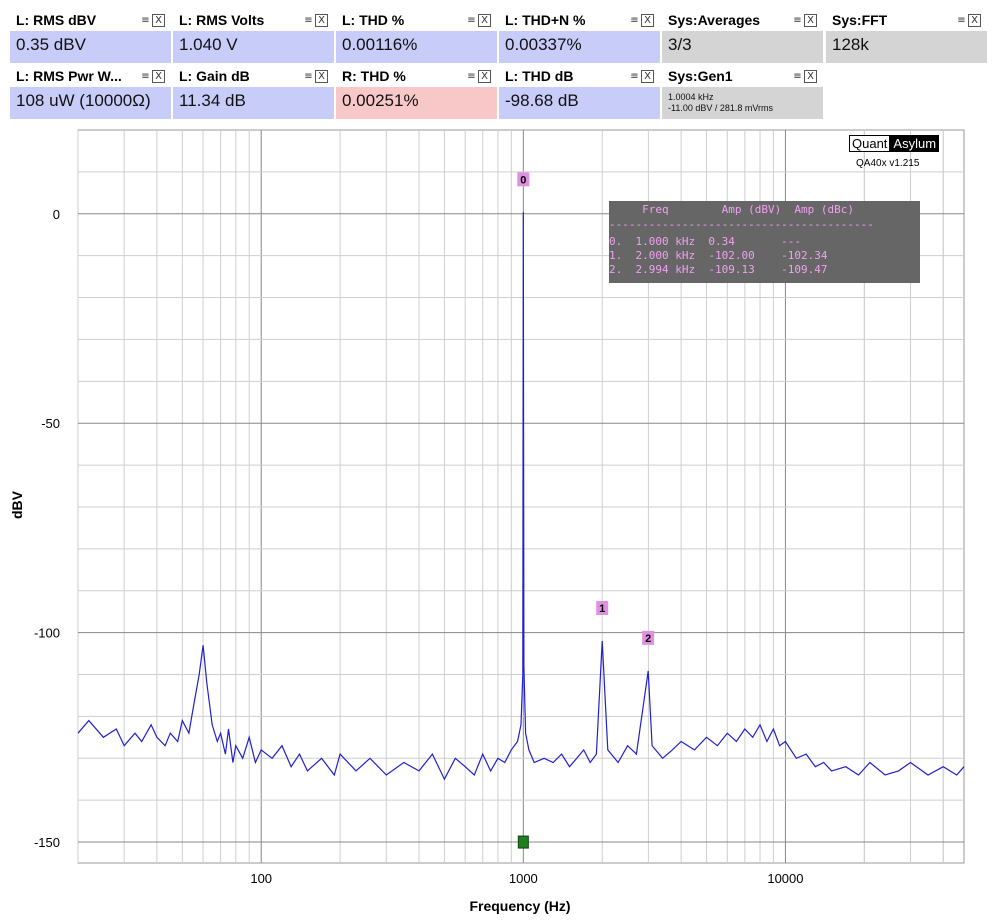 This screenshot has width=1000, height=923. What do you see at coordinates (416, 47) in the screenshot?
I see `tile-value: 0.00116%` at bounding box center [416, 47].